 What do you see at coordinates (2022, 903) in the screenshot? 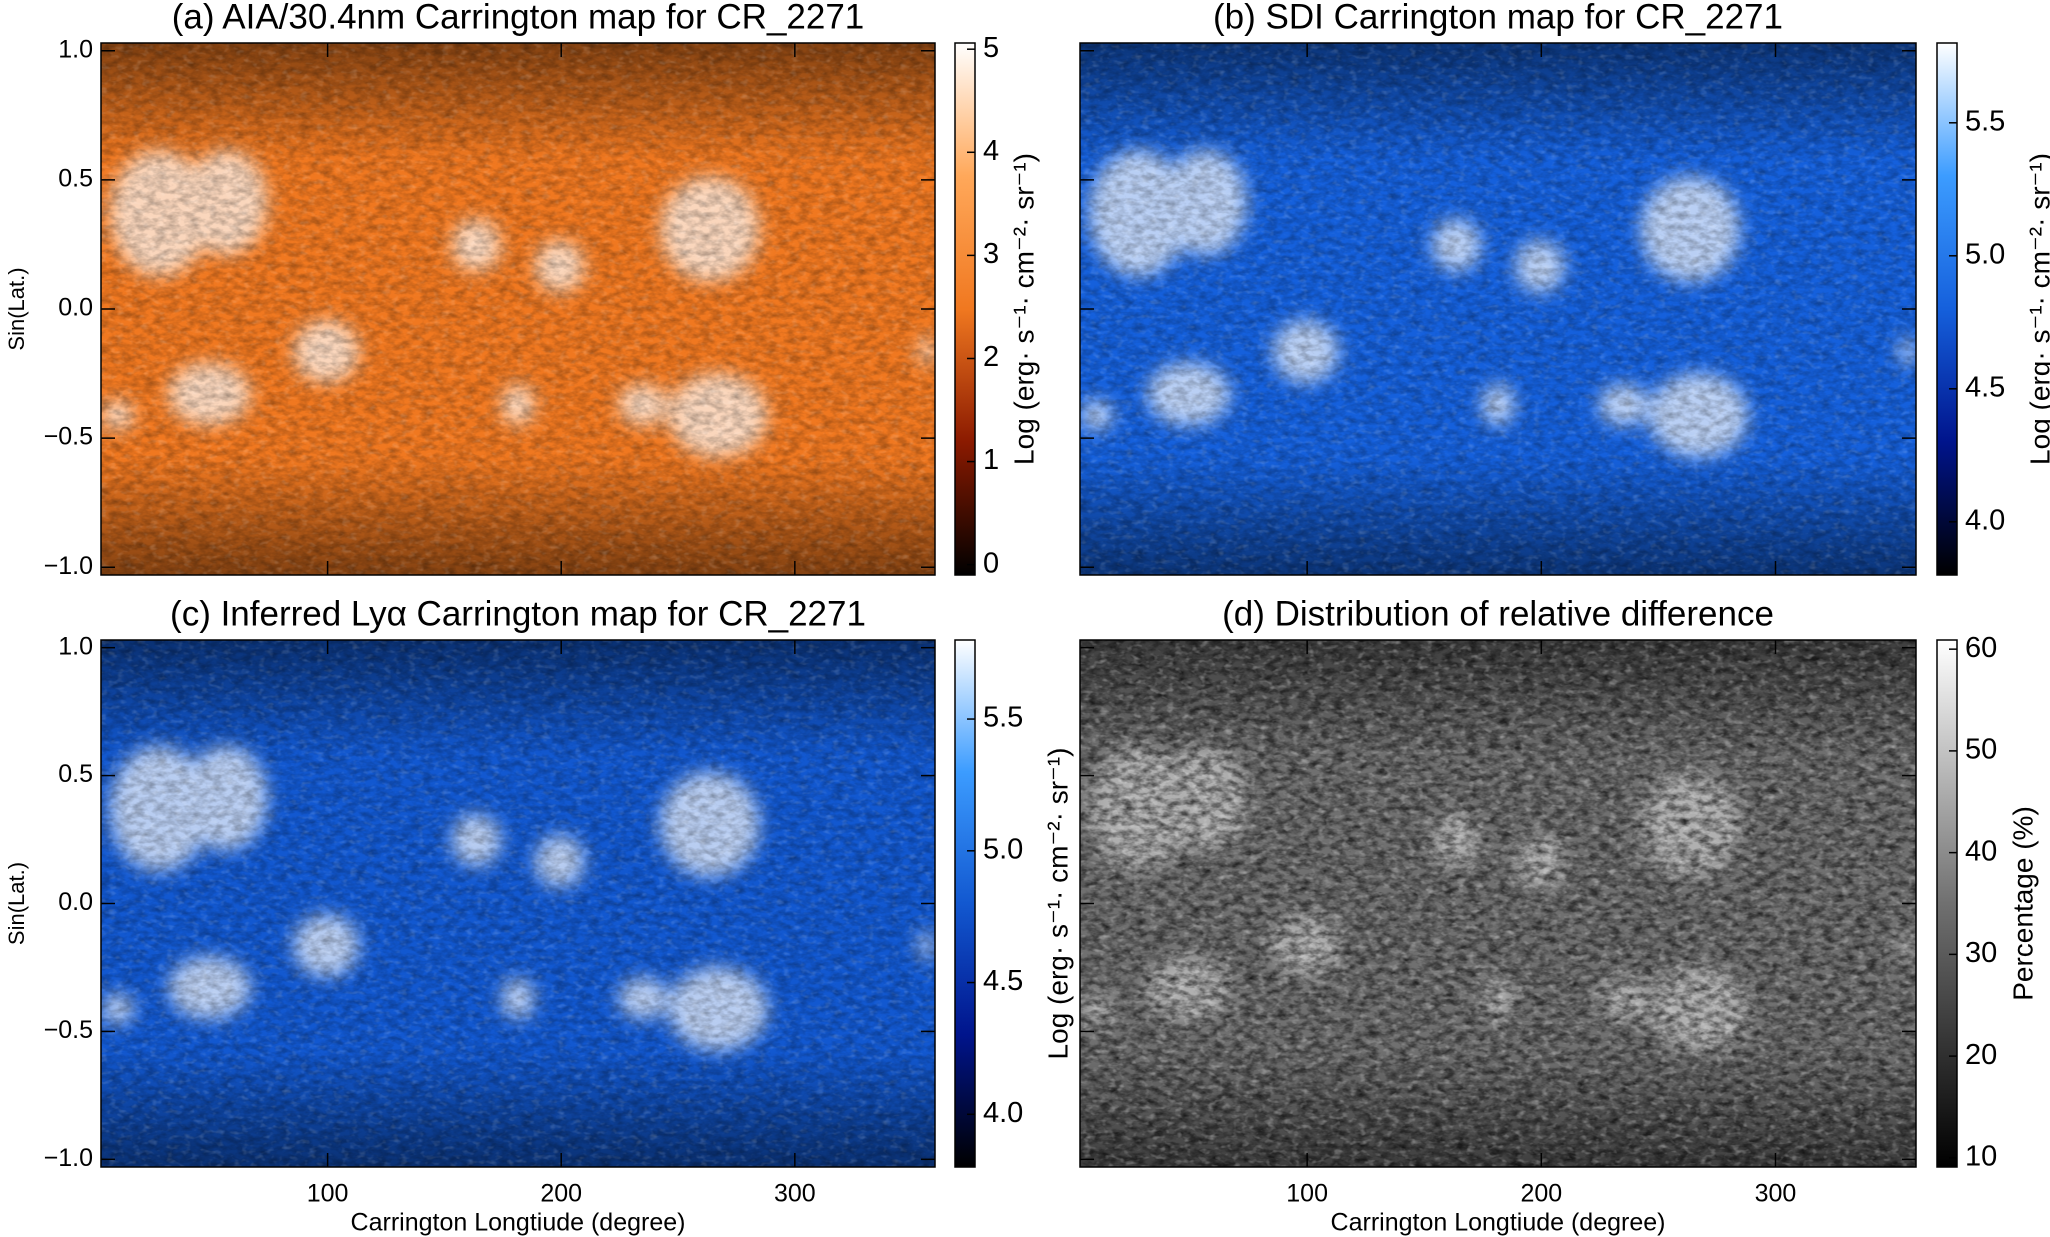
I see `colorbar-label: Percentage (%)` at bounding box center [2022, 903].